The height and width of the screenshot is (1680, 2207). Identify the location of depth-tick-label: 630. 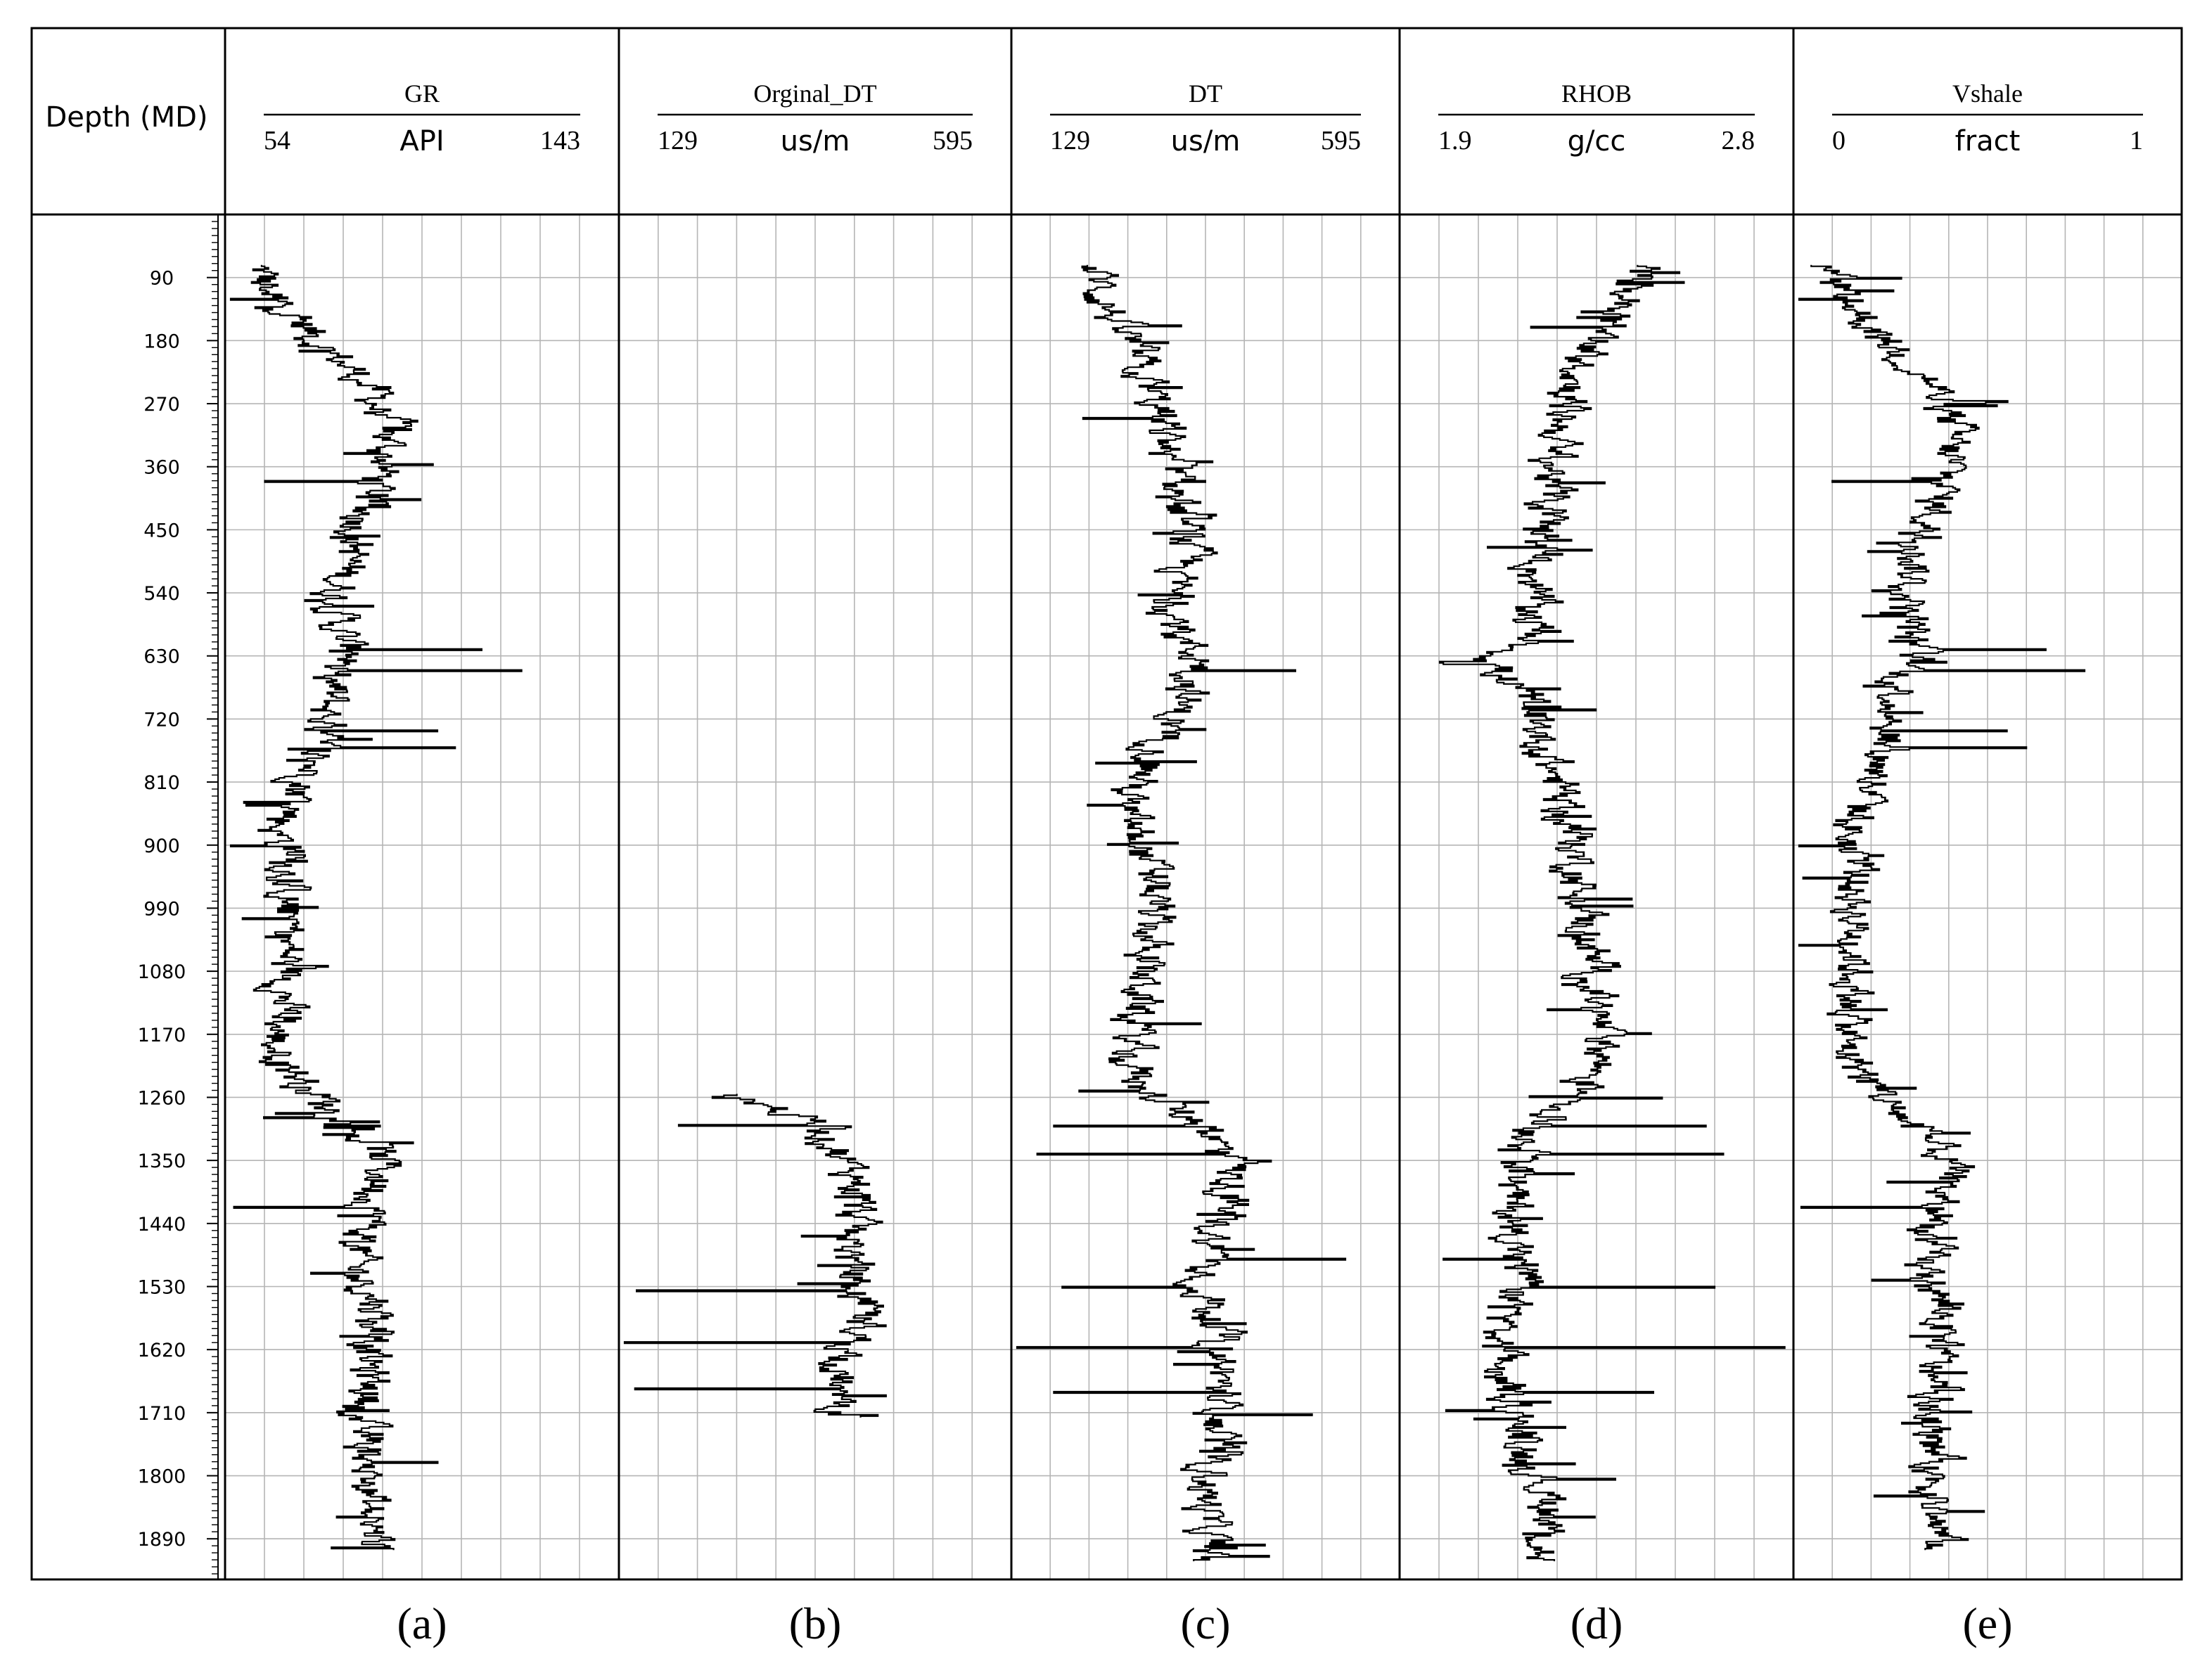
(161, 657).